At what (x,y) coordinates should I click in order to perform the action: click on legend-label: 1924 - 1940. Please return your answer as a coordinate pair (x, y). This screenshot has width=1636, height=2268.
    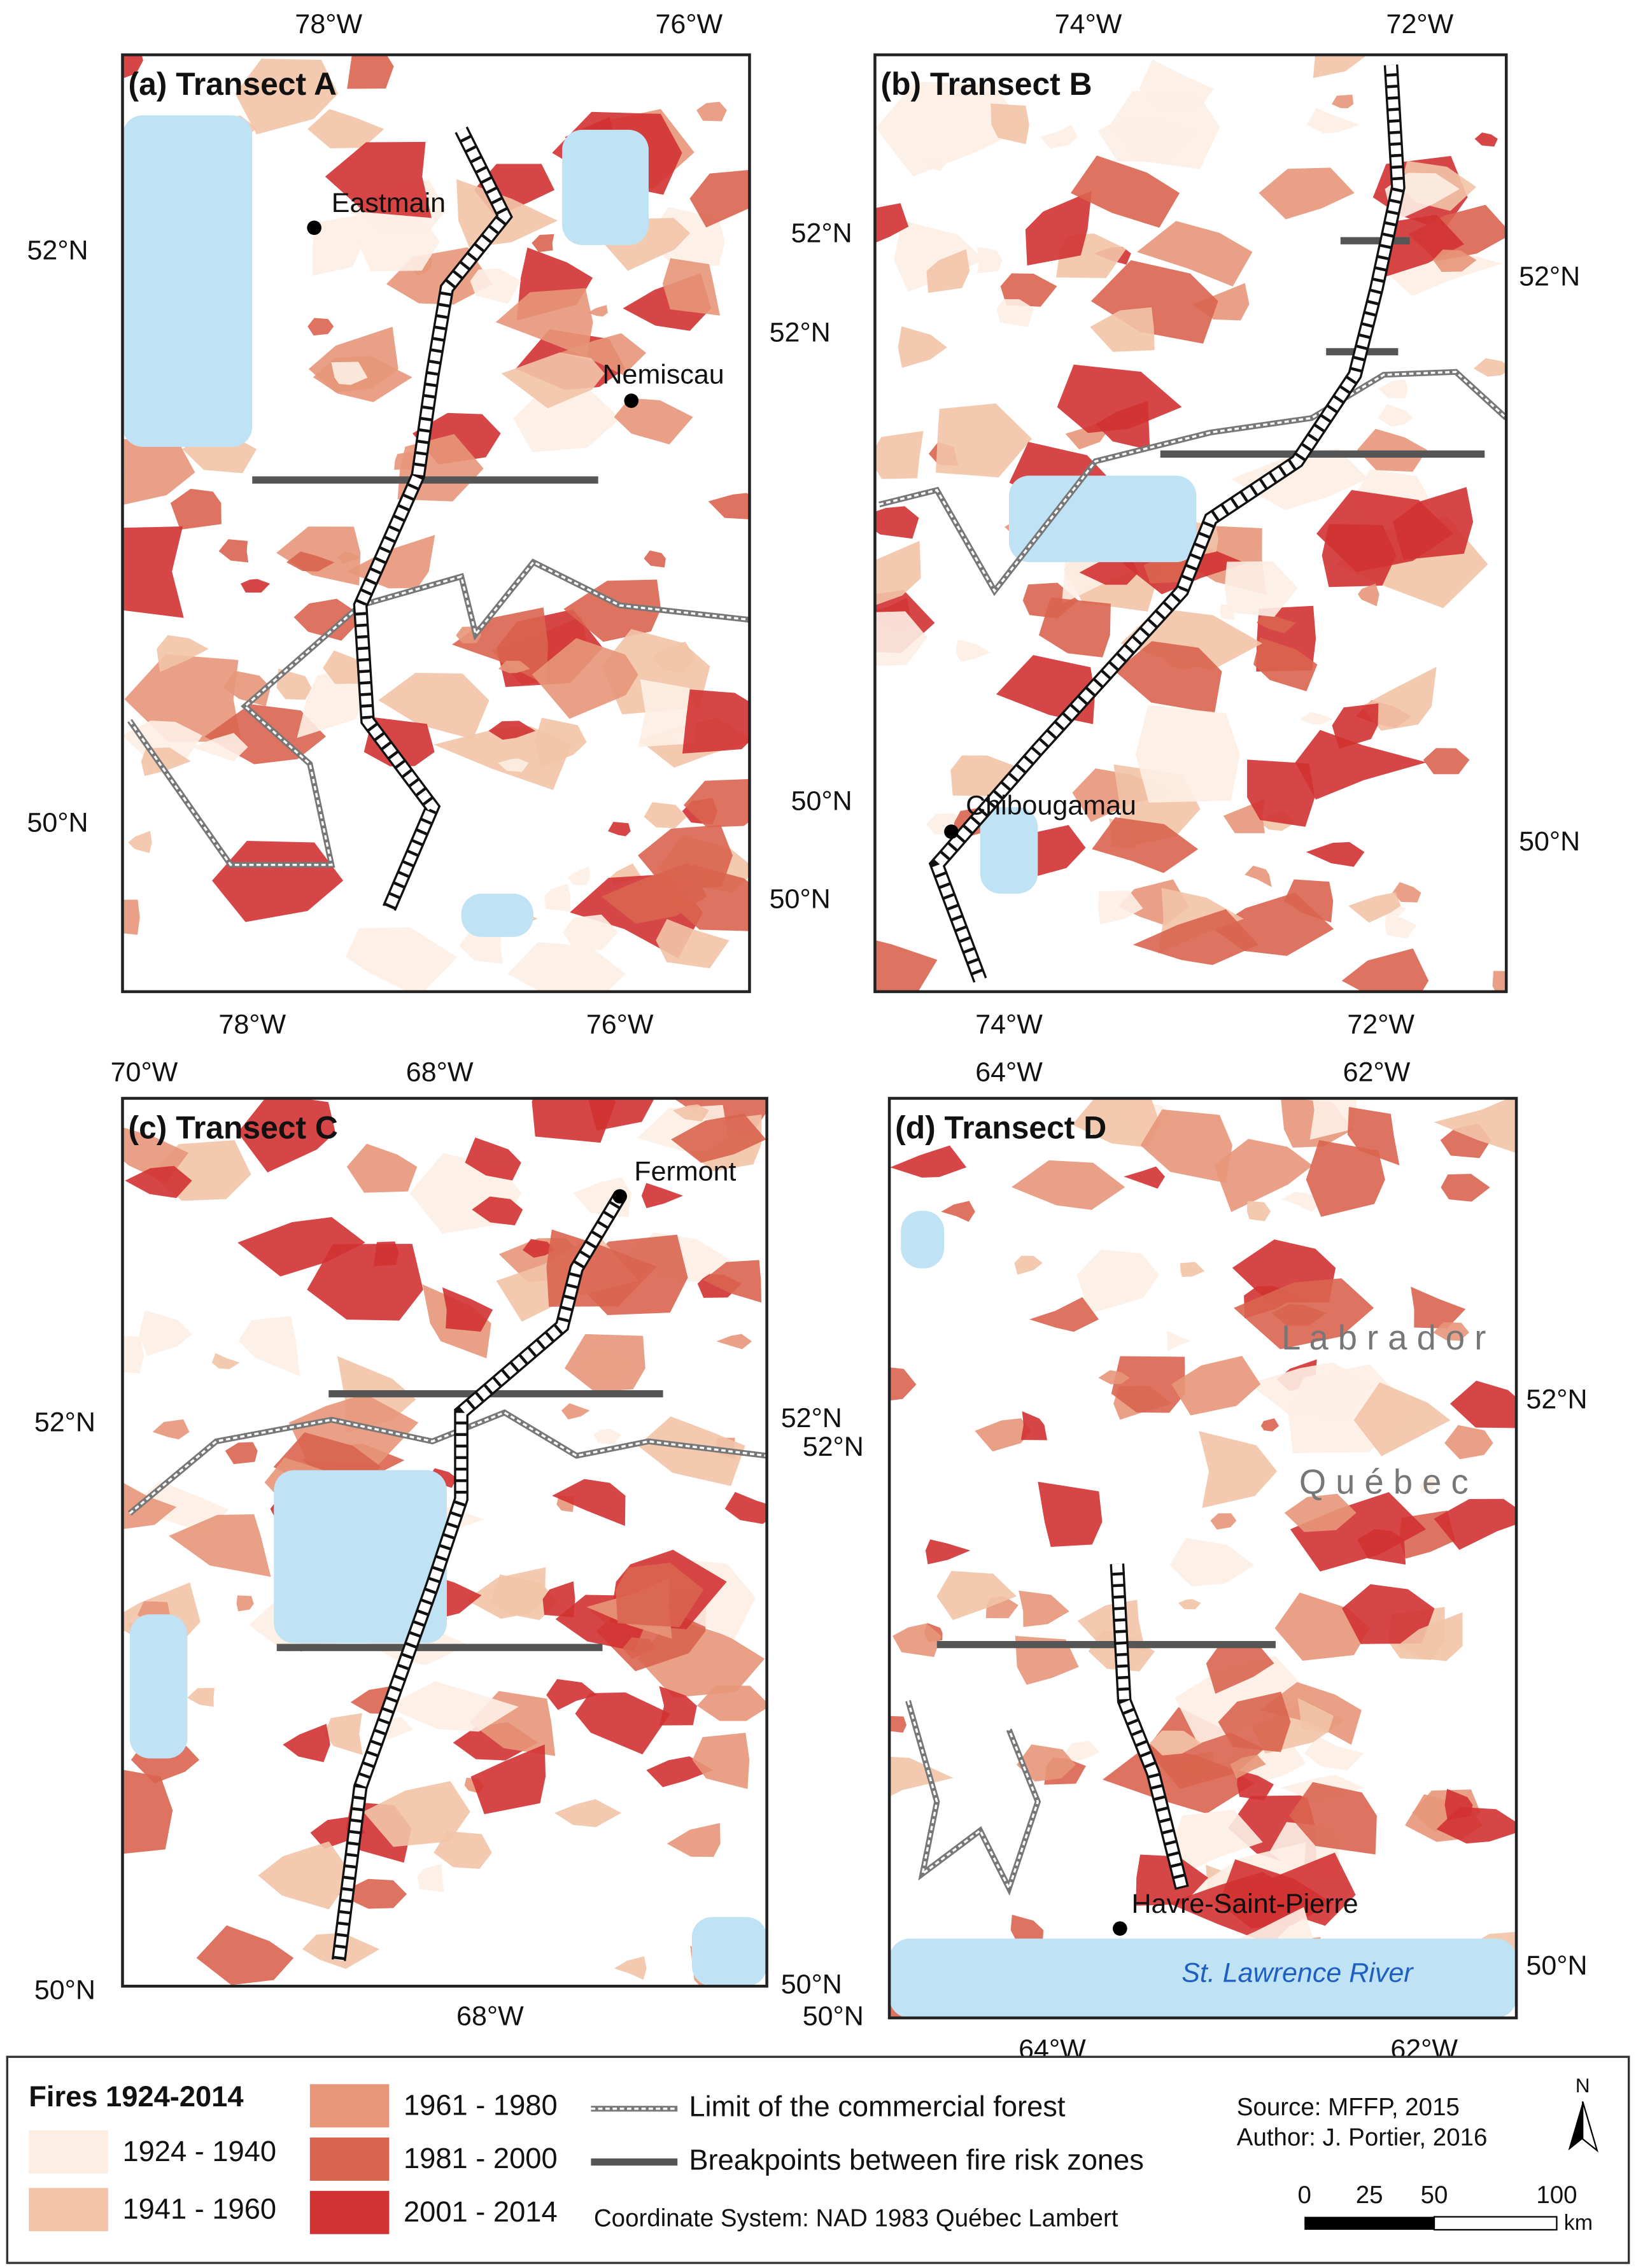
    Looking at the image, I should click on (199, 2151).